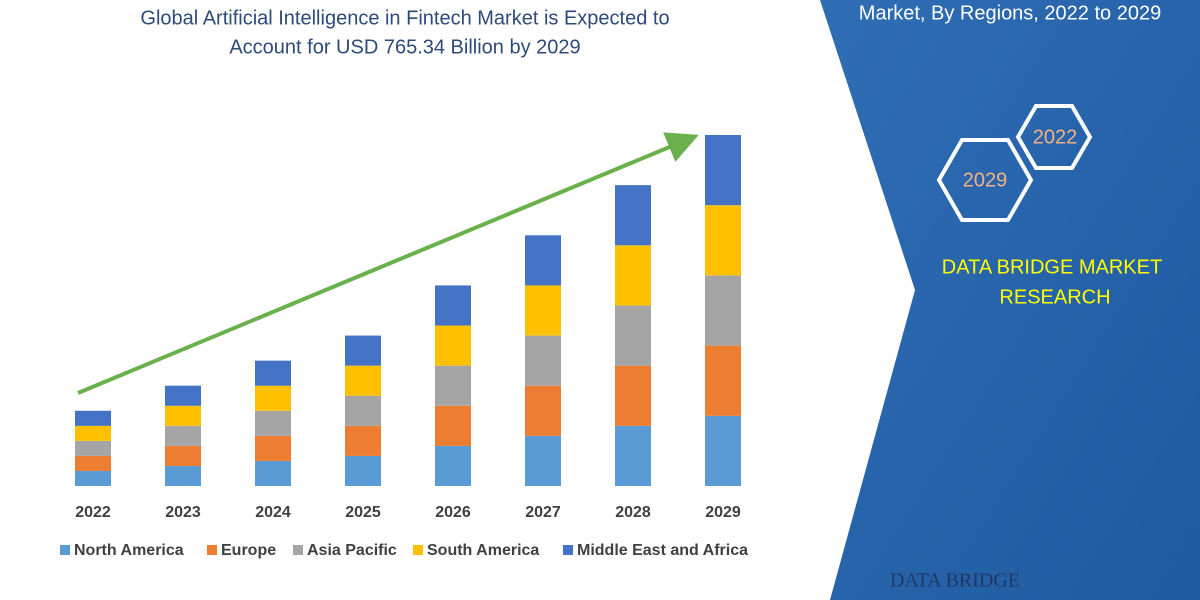 Image resolution: width=1200 pixels, height=600 pixels. Describe the element at coordinates (1054, 297) in the screenshot. I see `brand-text: RESEARCH` at that location.